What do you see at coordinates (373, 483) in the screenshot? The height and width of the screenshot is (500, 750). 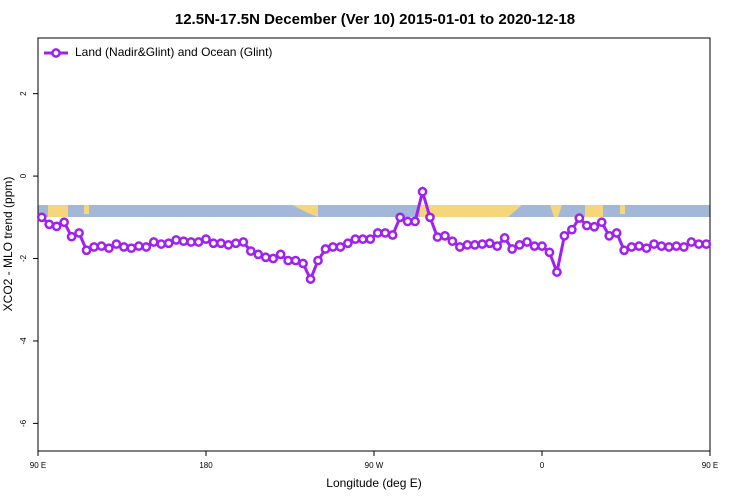 I see `x-axis-label: Longitude (deg E)` at bounding box center [373, 483].